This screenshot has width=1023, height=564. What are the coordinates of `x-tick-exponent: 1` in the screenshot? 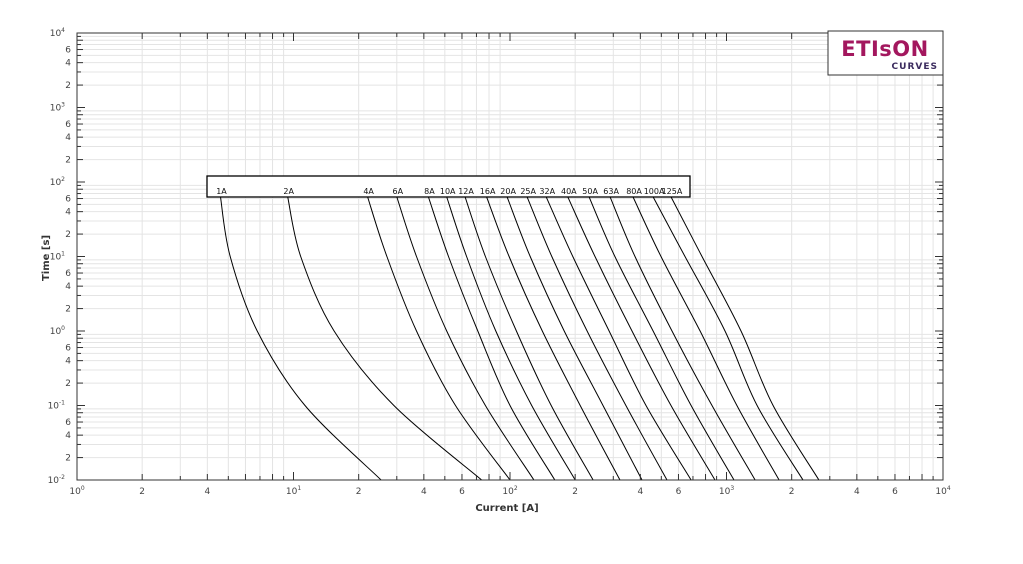 It's located at (299, 488).